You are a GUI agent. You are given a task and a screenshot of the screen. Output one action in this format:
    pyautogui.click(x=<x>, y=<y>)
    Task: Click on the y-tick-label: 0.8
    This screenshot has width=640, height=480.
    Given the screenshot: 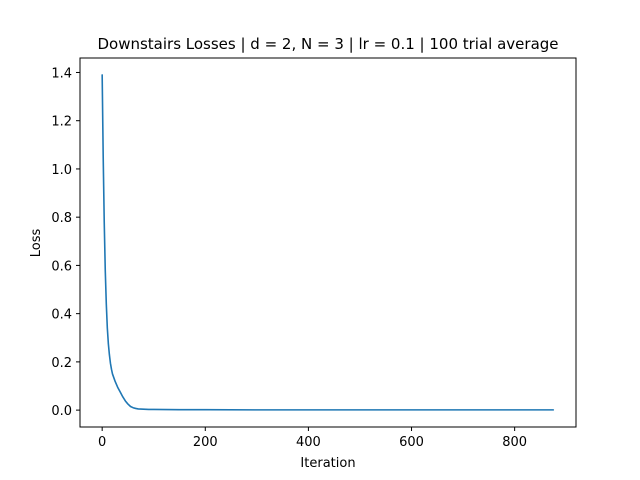 What is the action you would take?
    pyautogui.click(x=61, y=218)
    